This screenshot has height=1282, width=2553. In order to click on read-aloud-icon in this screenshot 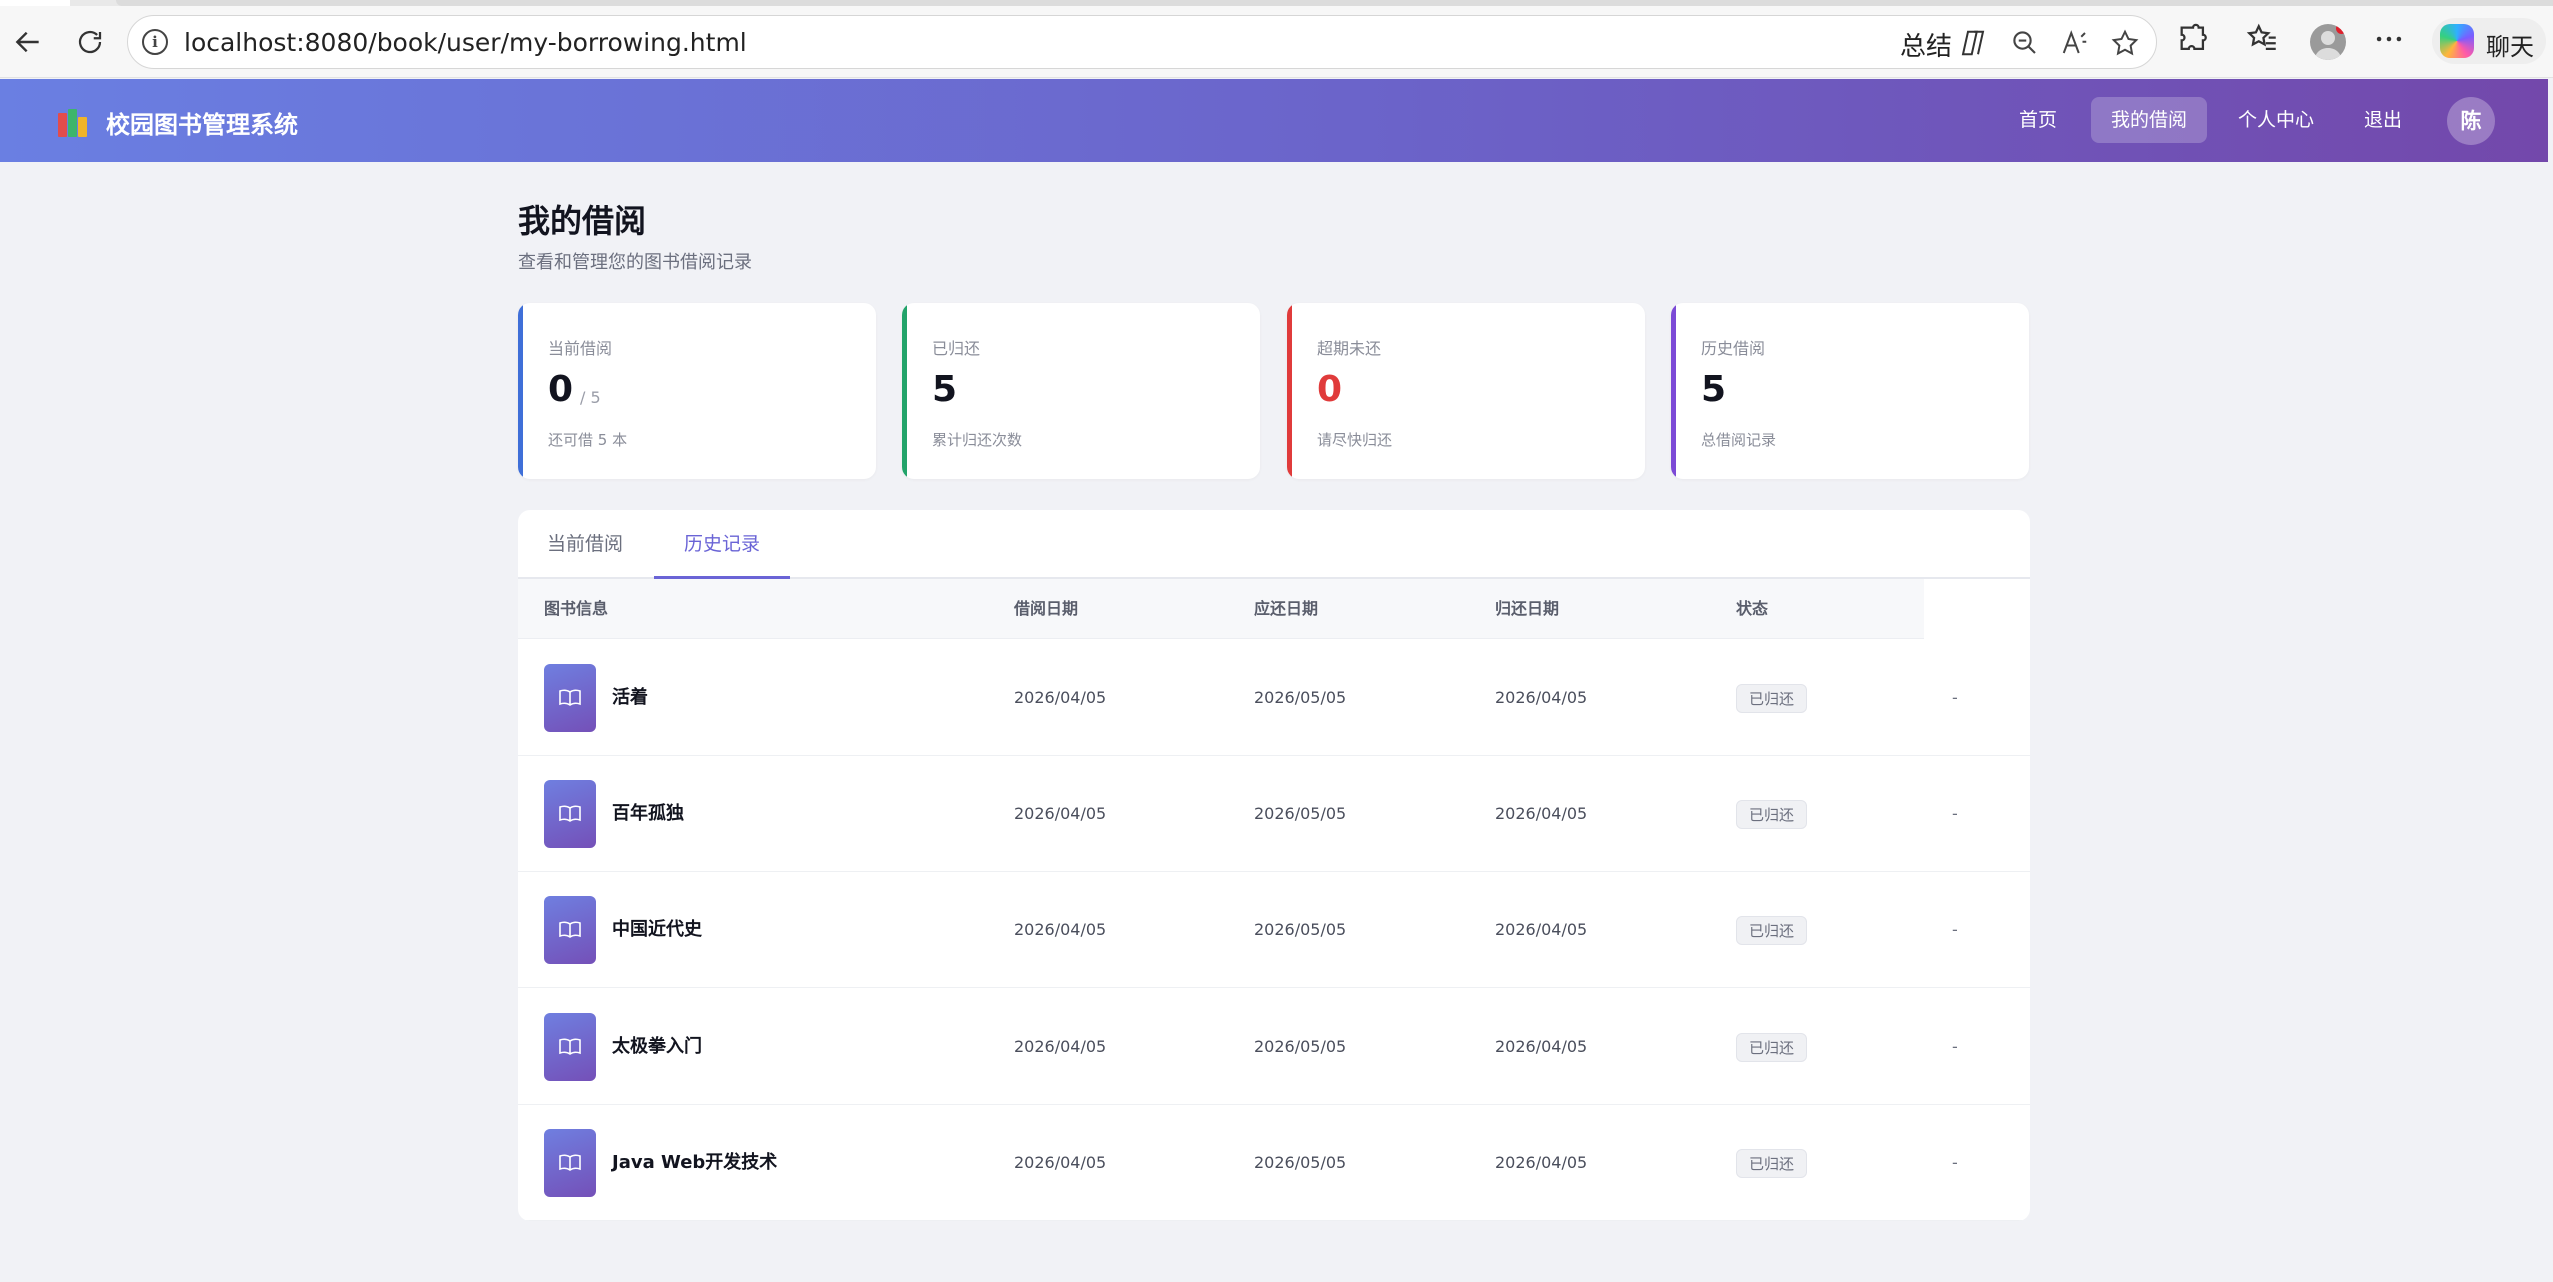, I will do `click(2075, 43)`.